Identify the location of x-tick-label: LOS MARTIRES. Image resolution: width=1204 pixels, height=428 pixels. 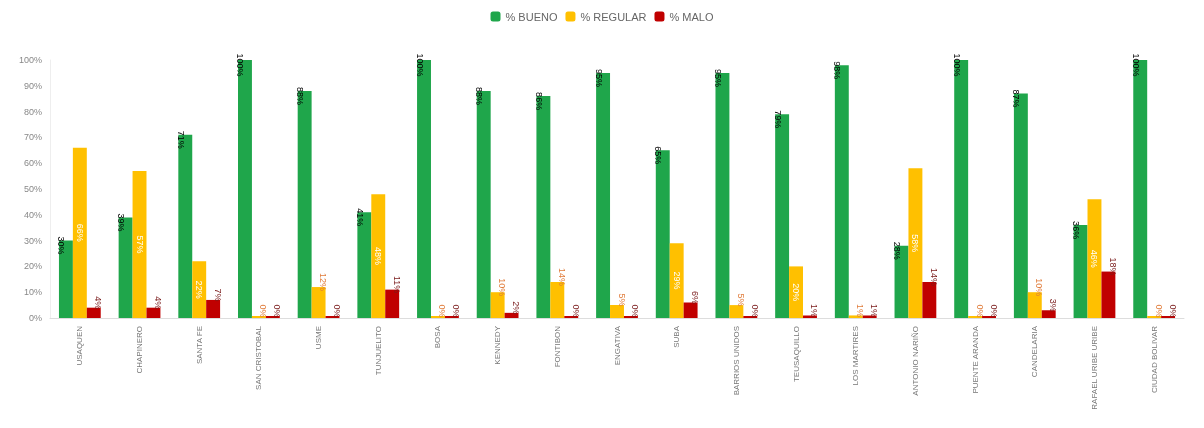
(856, 356).